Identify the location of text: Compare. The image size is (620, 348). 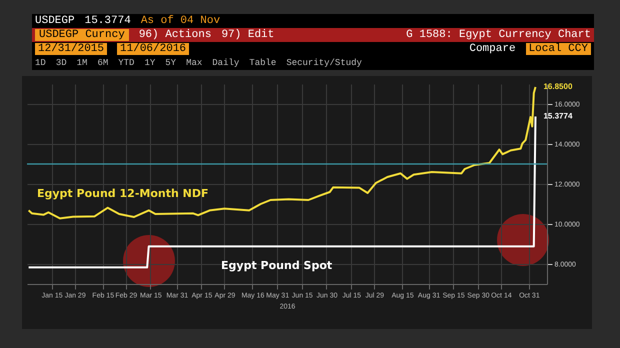
(492, 49).